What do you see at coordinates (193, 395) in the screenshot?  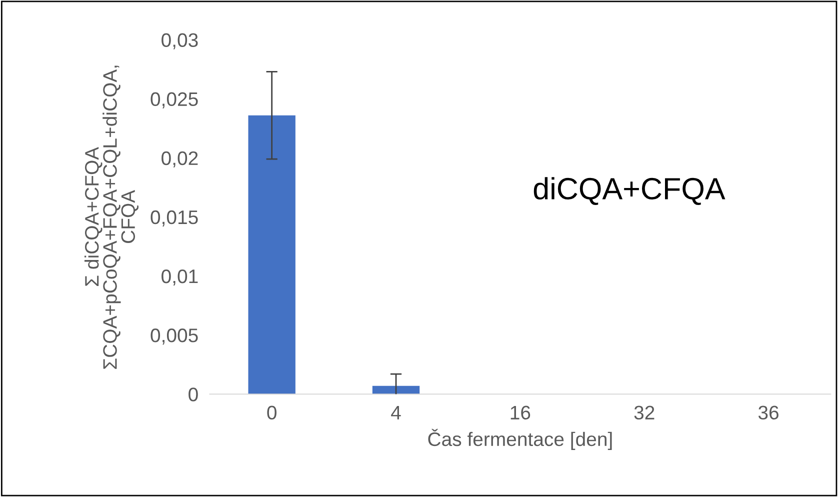 I see `y-tick-label: 0` at bounding box center [193, 395].